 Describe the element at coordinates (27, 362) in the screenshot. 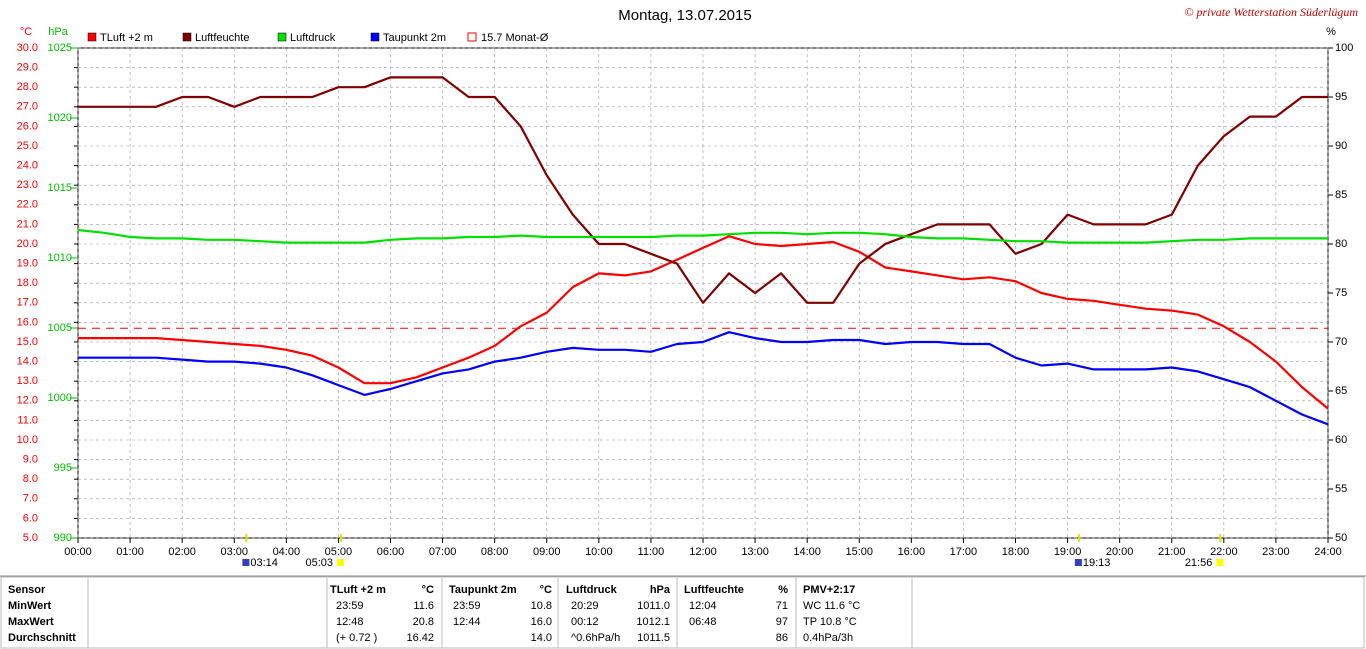

I see `y-tick-label: 14.0` at that location.